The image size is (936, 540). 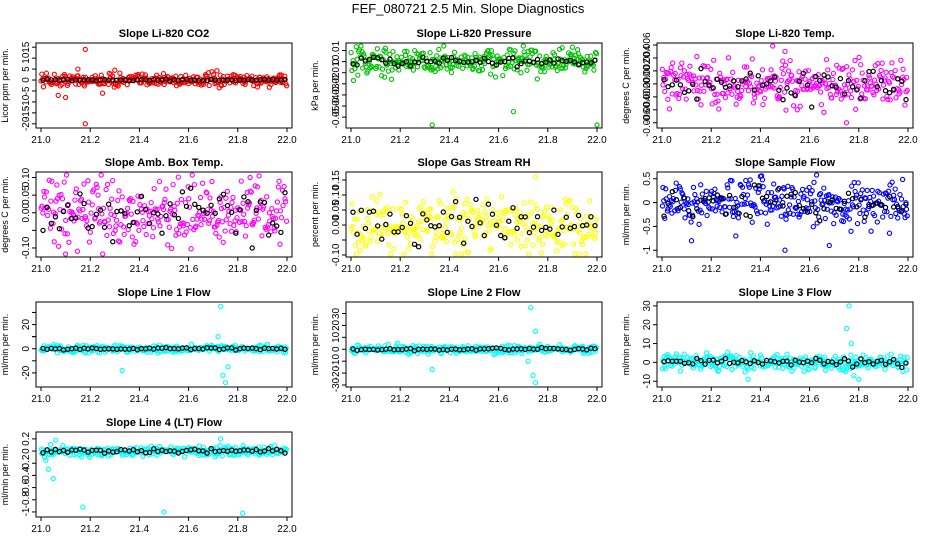 What do you see at coordinates (336, 105) in the screenshot?
I see `y-tick-label: -0.04` at bounding box center [336, 105].